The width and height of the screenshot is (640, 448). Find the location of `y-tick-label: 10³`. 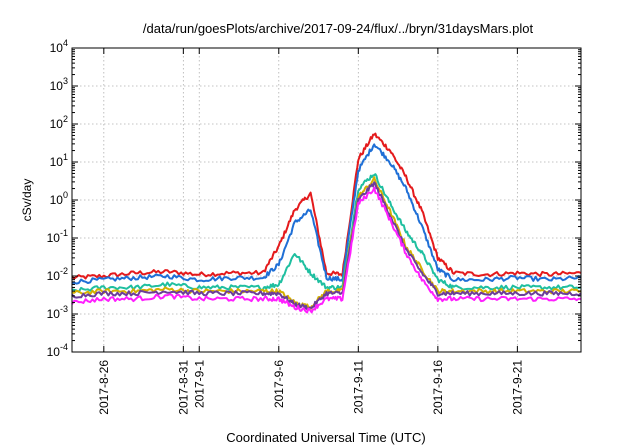

y-tick-label: 10³ is located at coordinates (59, 84).